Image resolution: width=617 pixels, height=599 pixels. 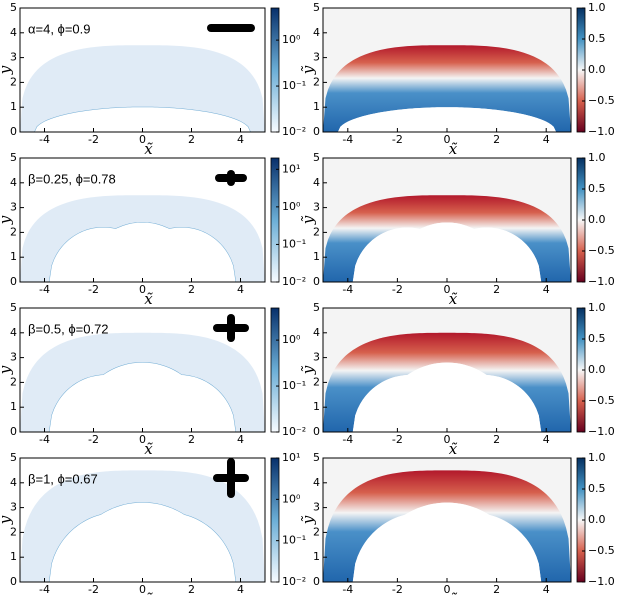 What do you see at coordinates (68, 328) in the screenshot?
I see `annotation: β=0.5, ϕ=0.72` at bounding box center [68, 328].